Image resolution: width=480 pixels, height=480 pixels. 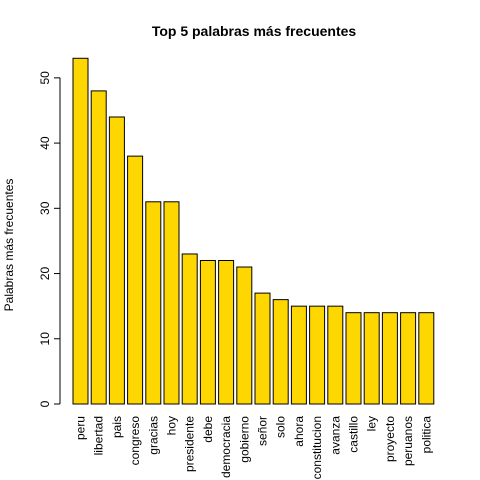 What do you see at coordinates (389, 358) in the screenshot?
I see `bar-proyecto` at bounding box center [389, 358].